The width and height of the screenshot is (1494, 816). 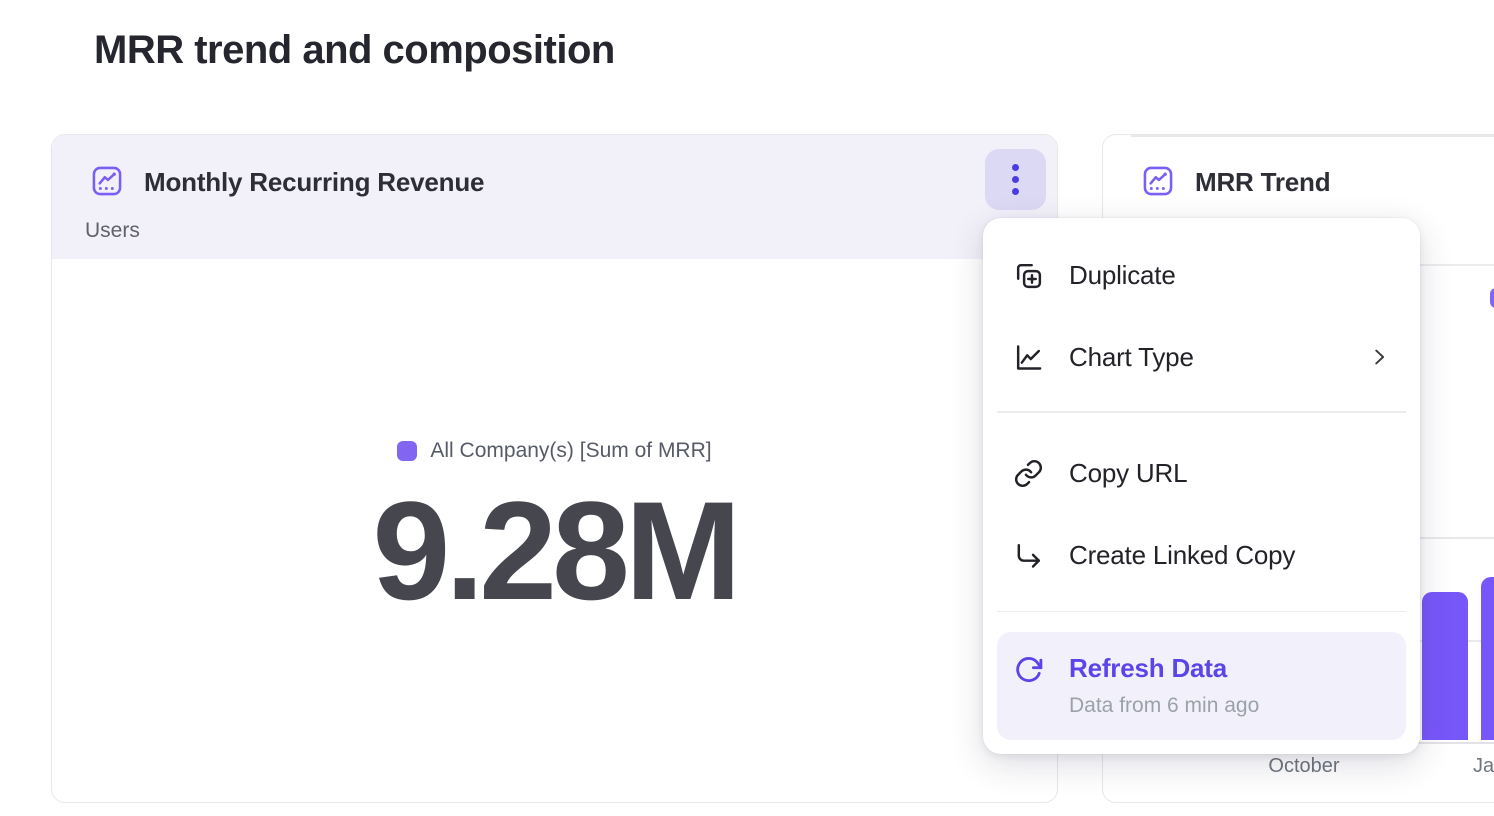 I want to click on chevron-right-icon, so click(x=1380, y=357).